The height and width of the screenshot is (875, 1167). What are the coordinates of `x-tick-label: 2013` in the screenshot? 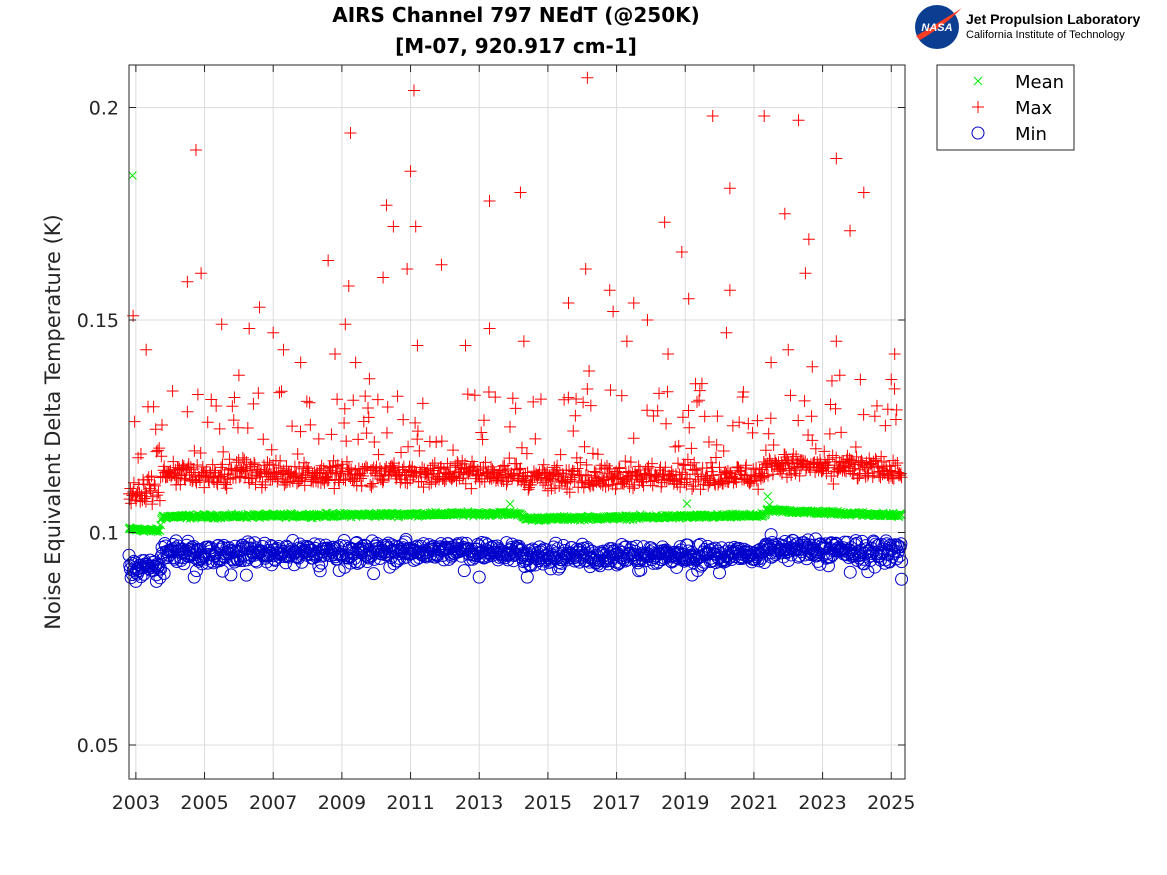 It's located at (479, 803).